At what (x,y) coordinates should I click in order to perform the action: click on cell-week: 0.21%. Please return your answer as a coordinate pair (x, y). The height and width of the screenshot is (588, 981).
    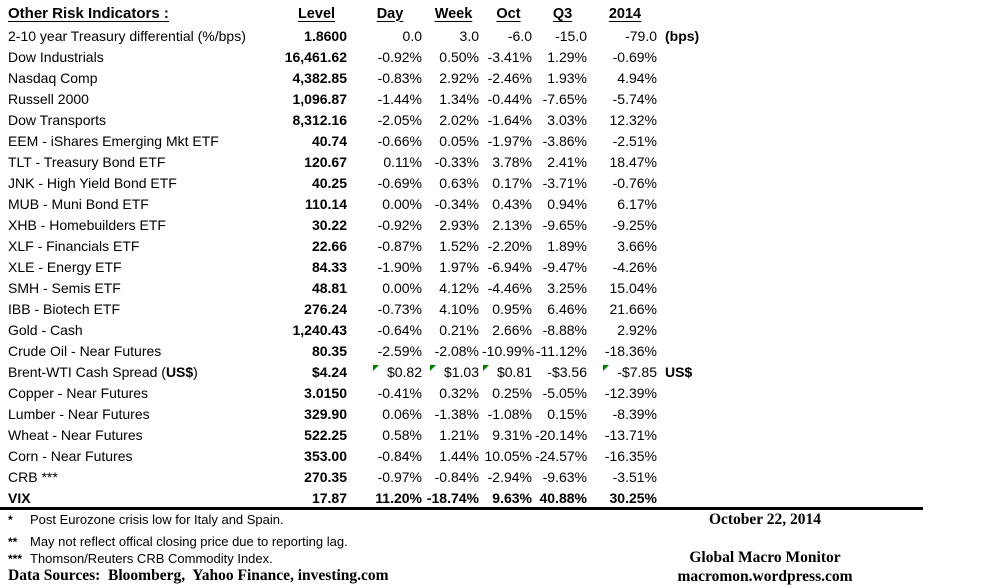
    Looking at the image, I should click on (453, 329).